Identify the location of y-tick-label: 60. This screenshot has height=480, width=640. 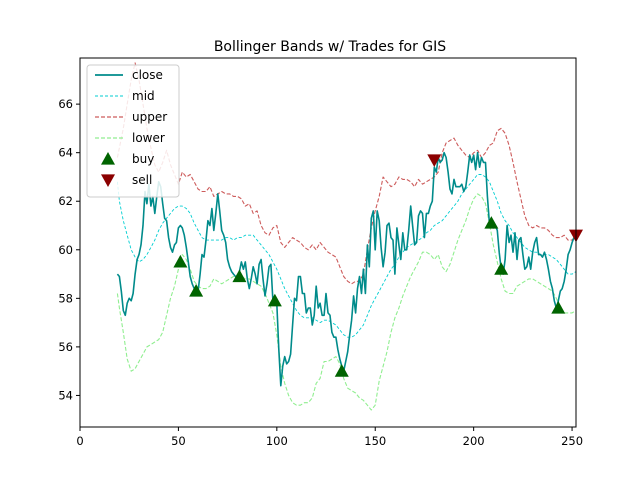
(65, 250).